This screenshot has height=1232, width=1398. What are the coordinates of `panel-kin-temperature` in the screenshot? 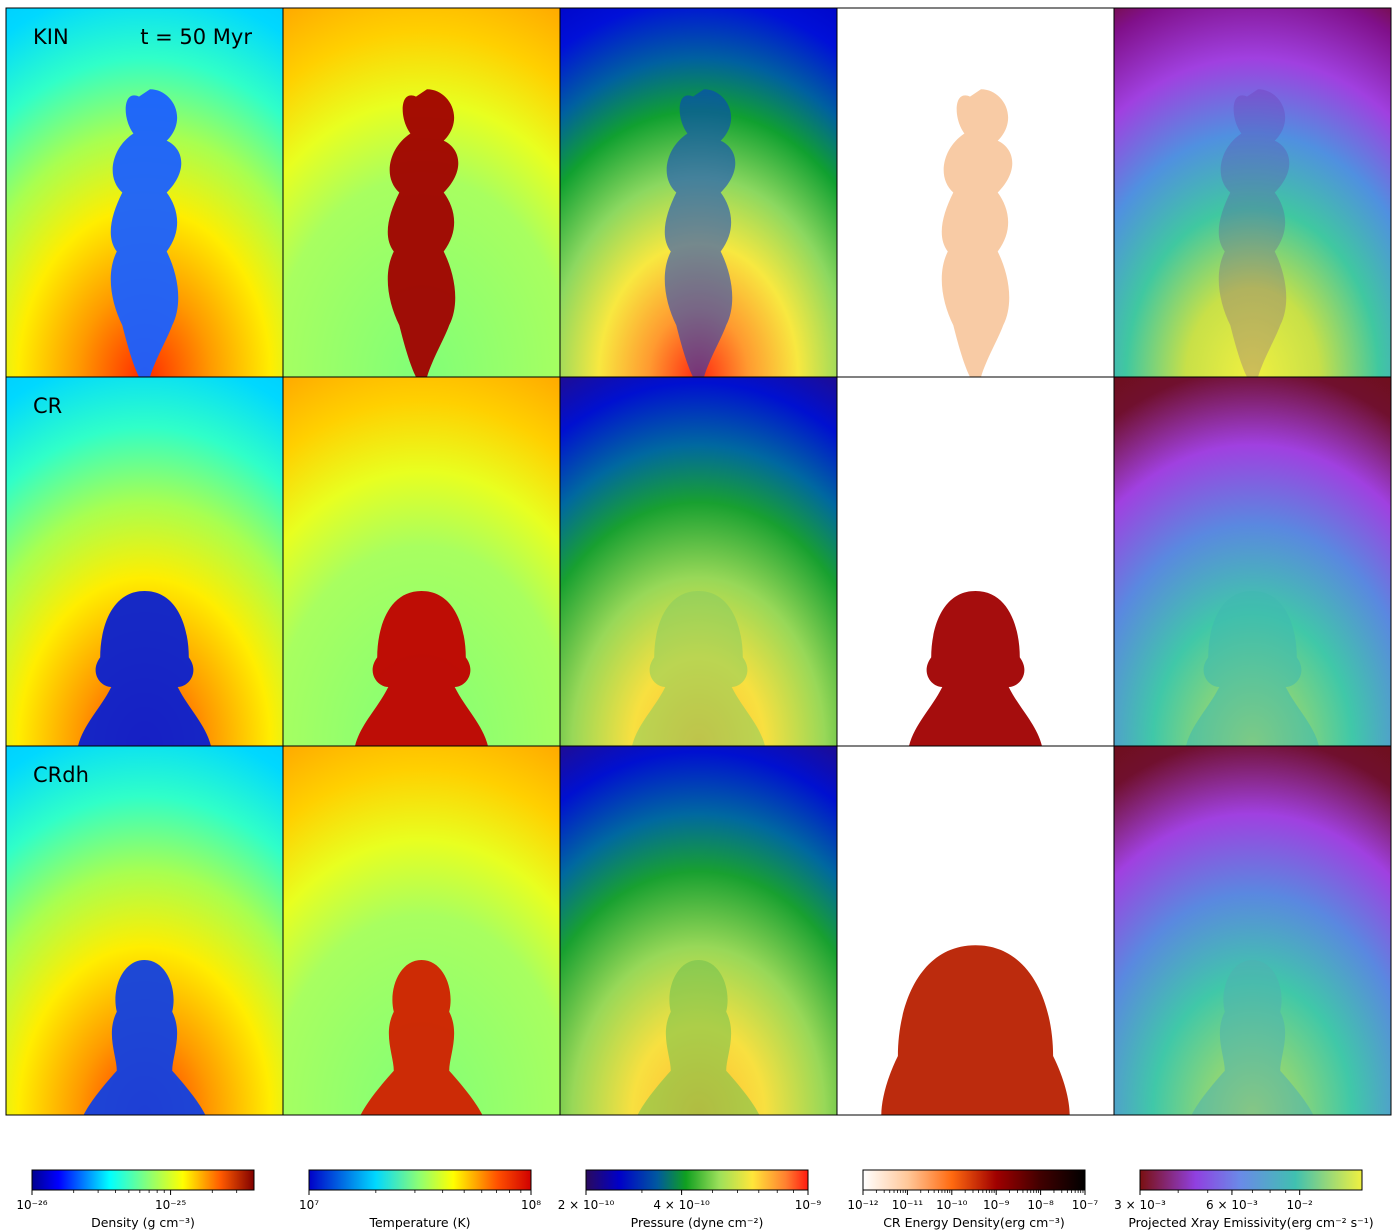 It's located at (421, 192).